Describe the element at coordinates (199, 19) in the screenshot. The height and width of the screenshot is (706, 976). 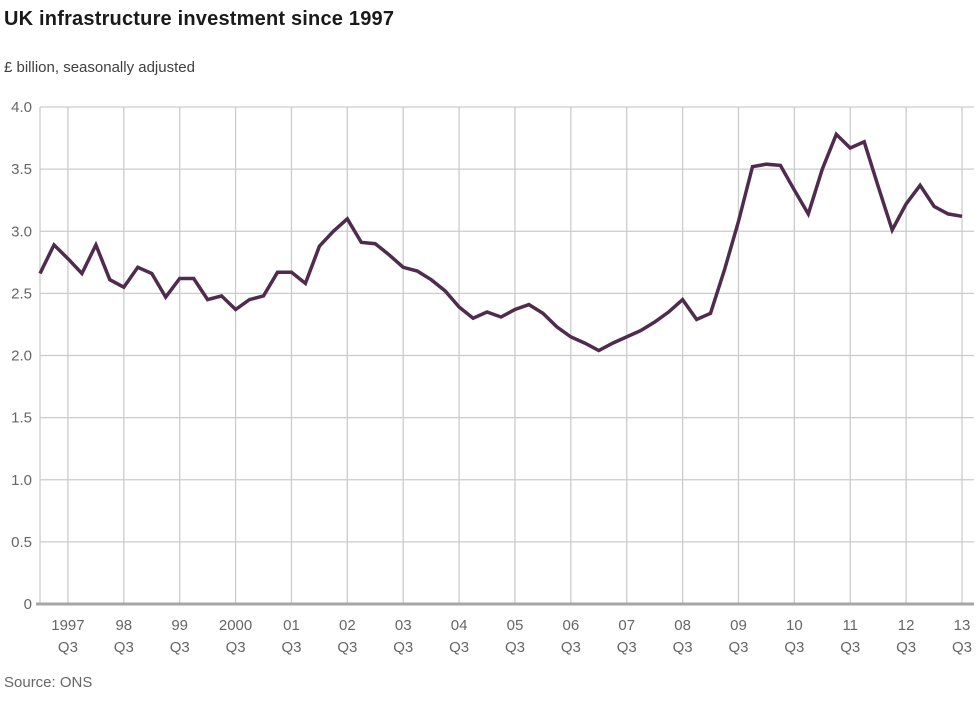
I see `chart-title: UK infrastructure investment since 1997` at that location.